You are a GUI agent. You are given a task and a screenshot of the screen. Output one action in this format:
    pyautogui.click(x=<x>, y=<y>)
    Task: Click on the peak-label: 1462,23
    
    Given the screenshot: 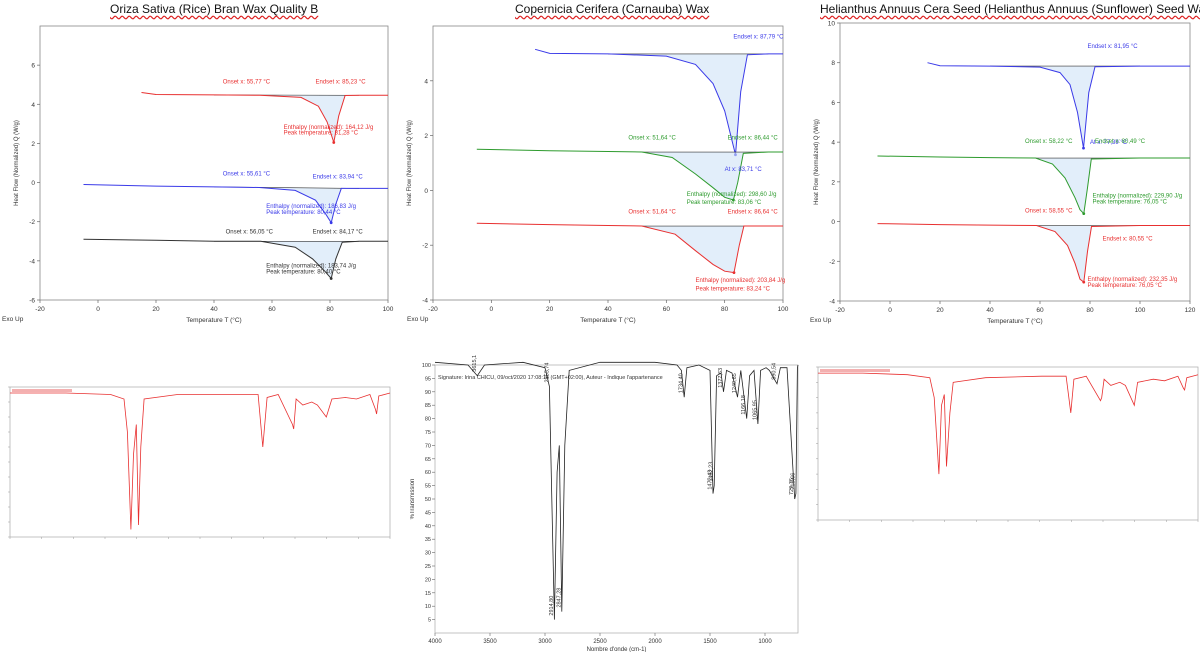 What is the action you would take?
    pyautogui.click(x=712, y=472)
    